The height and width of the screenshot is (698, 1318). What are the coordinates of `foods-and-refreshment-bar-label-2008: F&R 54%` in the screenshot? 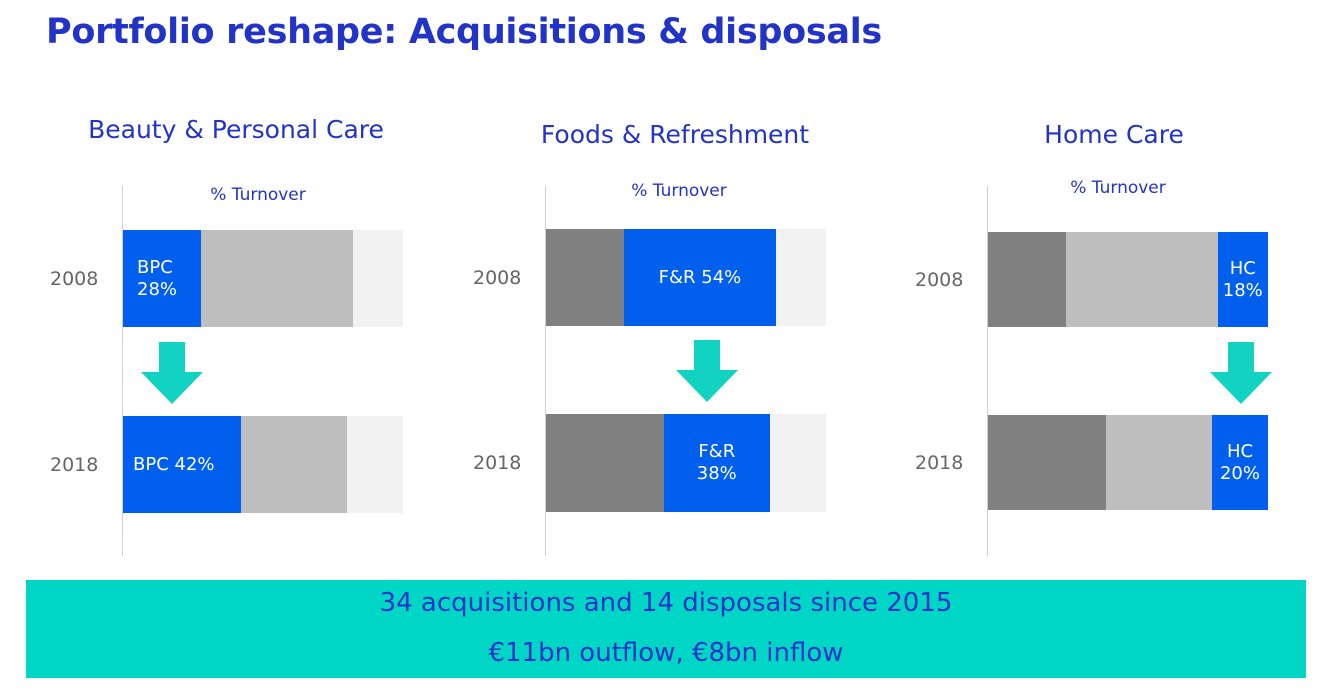 It's located at (700, 277).